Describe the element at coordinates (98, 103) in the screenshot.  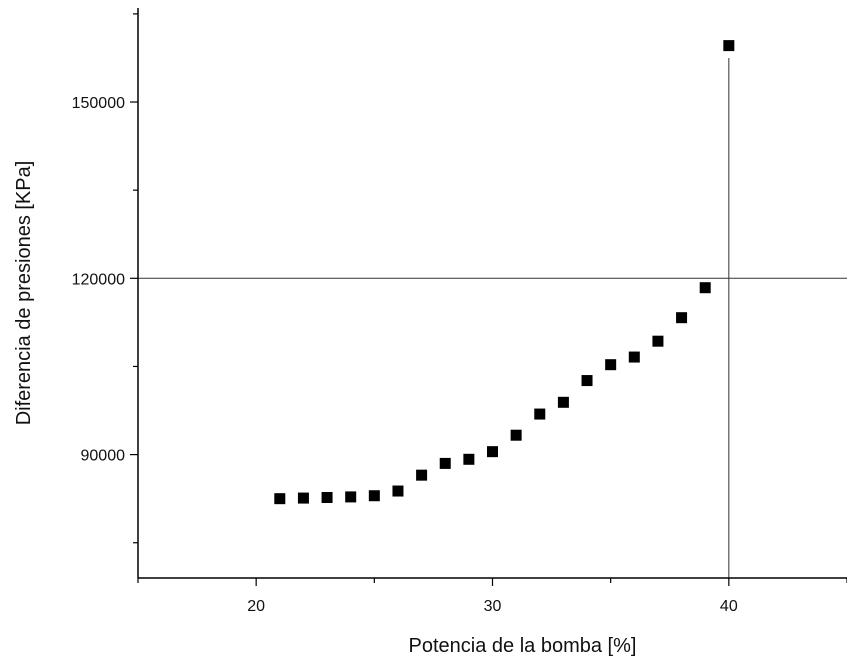
I see `y-tick-label: 150000` at that location.